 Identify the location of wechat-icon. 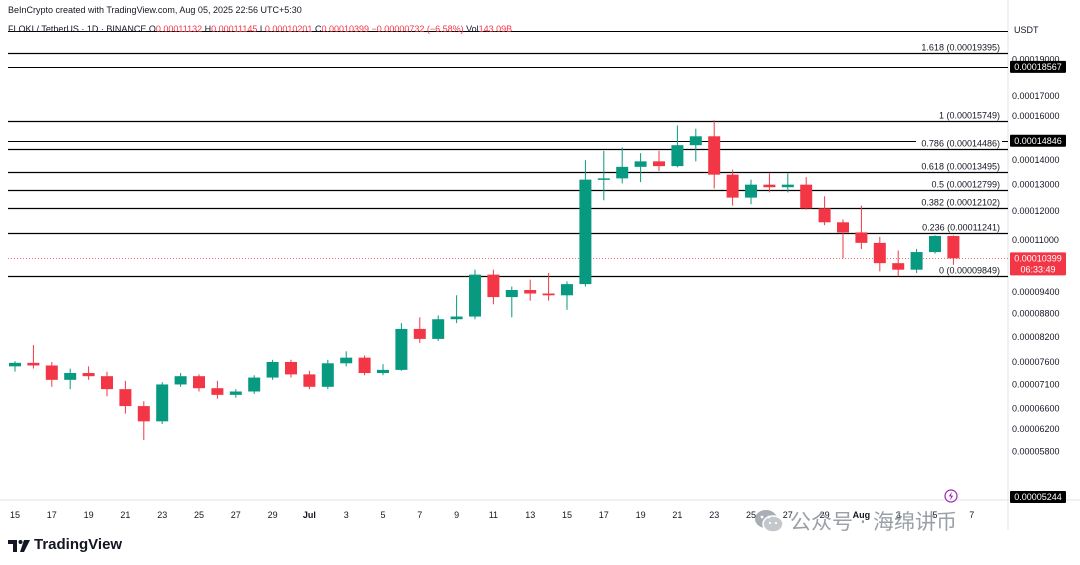
(769, 521).